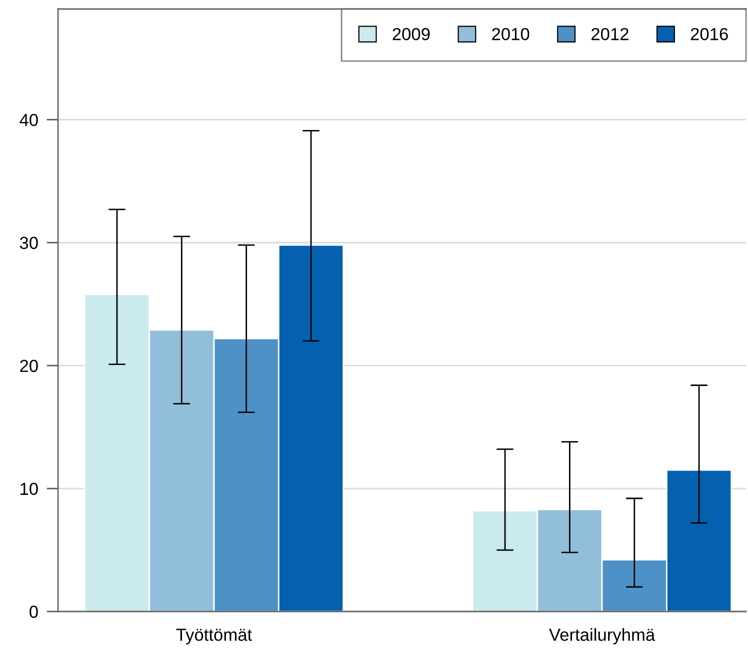 Image resolution: width=748 pixels, height=662 pixels. I want to click on legend-label: 2010, so click(511, 34).